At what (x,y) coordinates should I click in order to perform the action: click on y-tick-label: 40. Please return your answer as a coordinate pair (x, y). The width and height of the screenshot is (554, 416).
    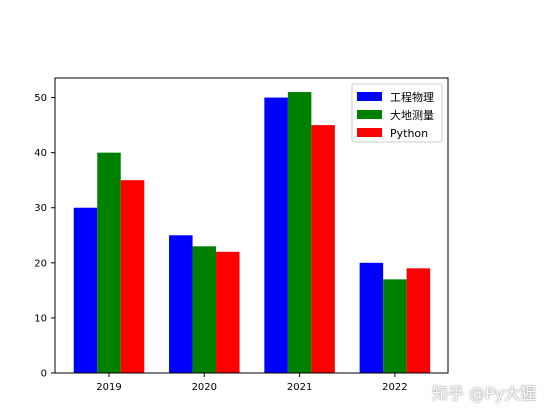
    Looking at the image, I should click on (40, 153).